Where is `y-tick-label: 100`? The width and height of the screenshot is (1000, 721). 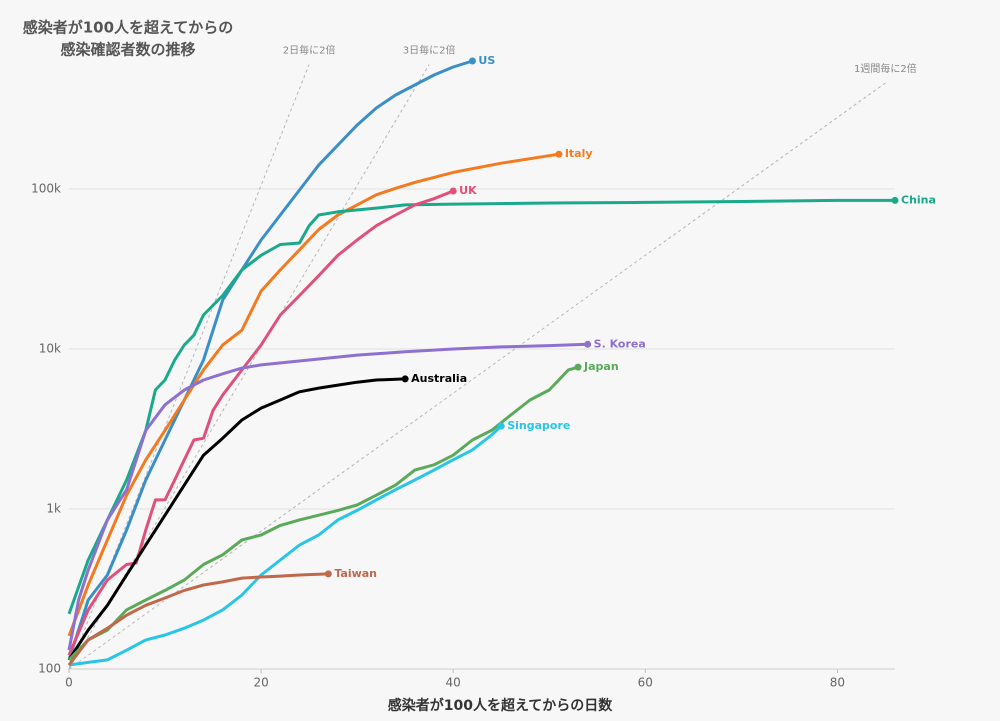 y-tick-label: 100 is located at coordinates (49, 669).